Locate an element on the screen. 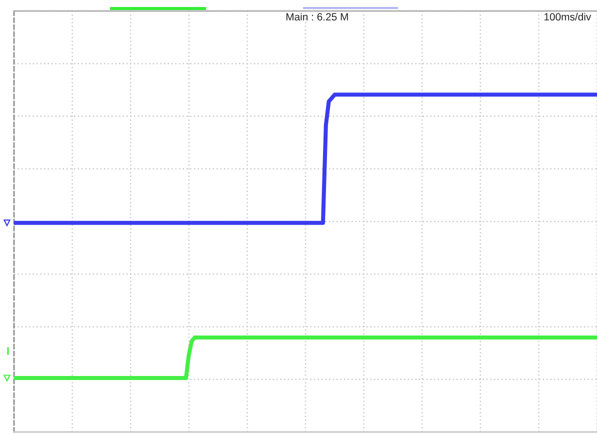  text: 100ms/div is located at coordinates (568, 16).